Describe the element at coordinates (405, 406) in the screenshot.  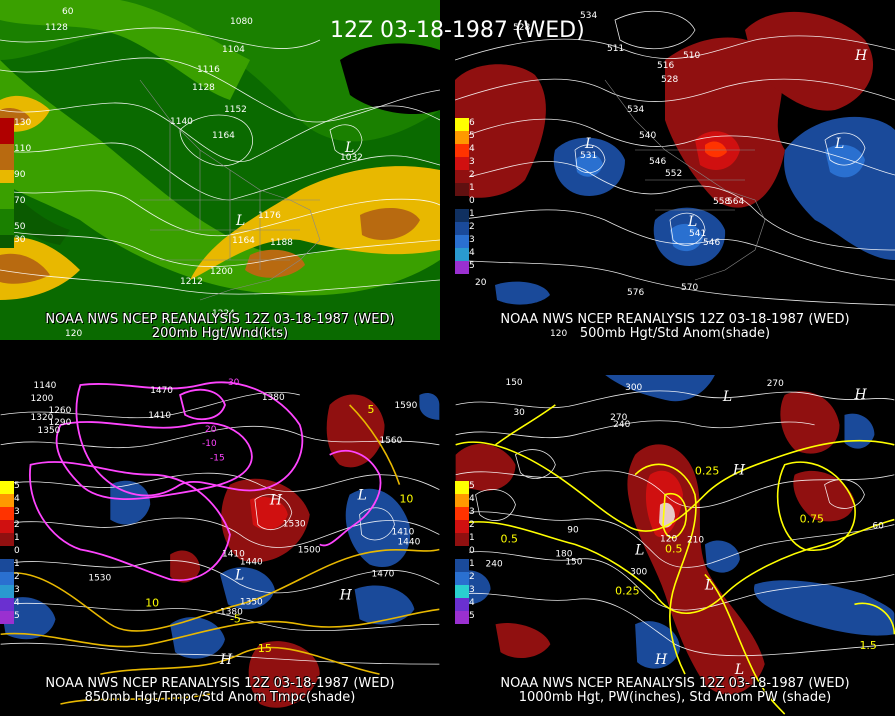
I see `contour-label: 1590` at that location.